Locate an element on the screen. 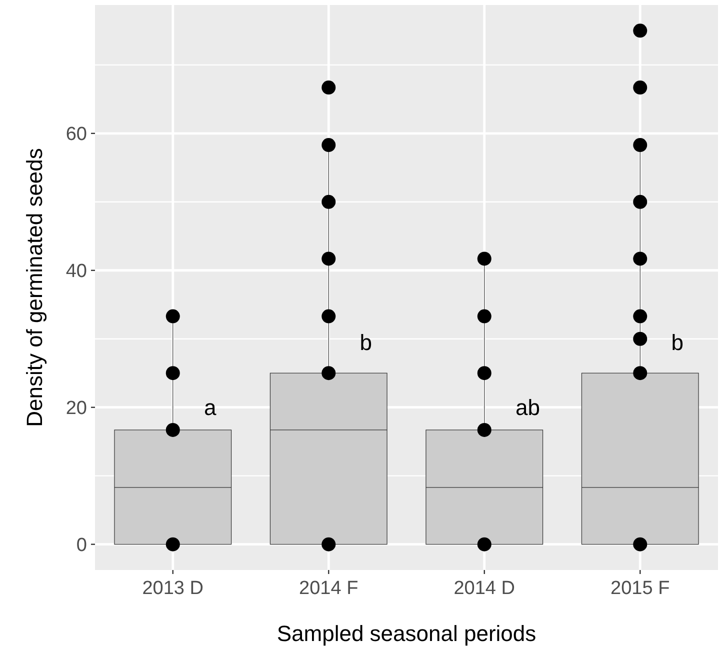  y-axis-title: Density of germinated seeds is located at coordinates (34, 287).